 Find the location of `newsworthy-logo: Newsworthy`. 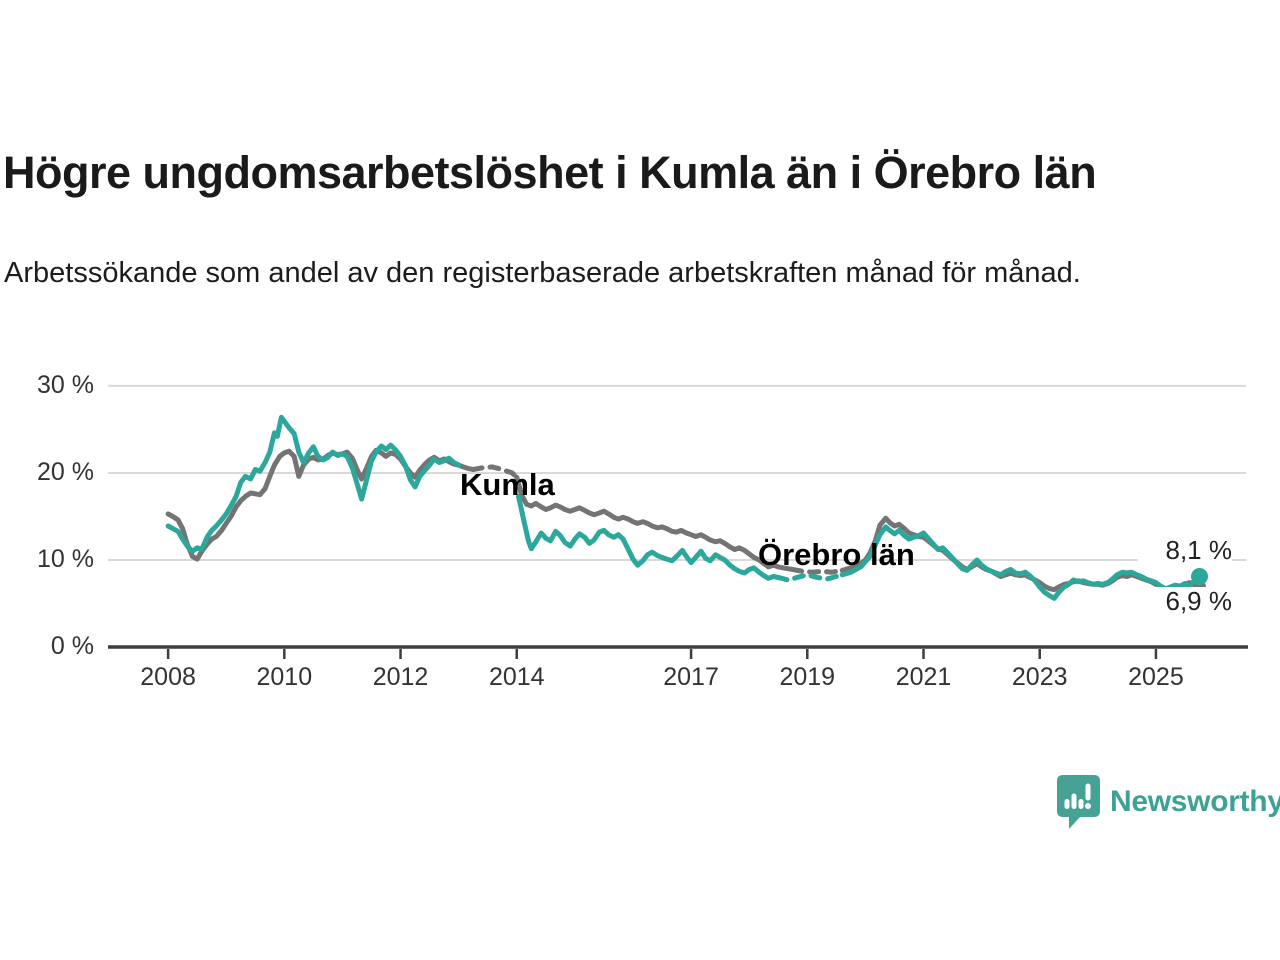

newsworthy-logo: Newsworthy is located at coordinates (1168, 802).